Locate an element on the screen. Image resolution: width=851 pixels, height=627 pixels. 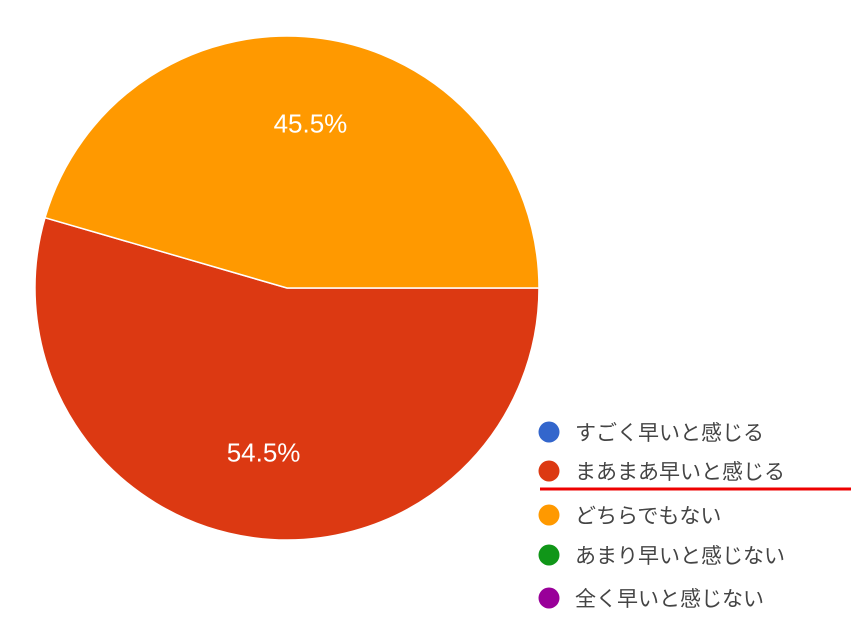
legend-label: 全く早いと感じない is located at coordinates (669, 599).